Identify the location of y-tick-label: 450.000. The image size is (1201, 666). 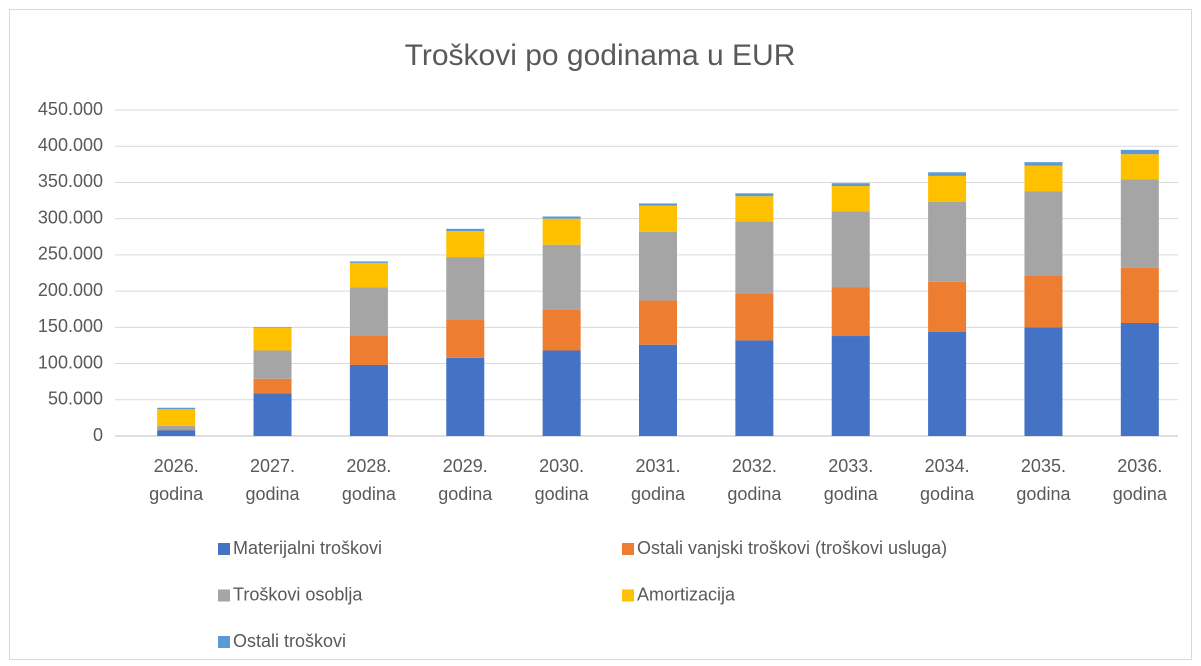
(70, 109).